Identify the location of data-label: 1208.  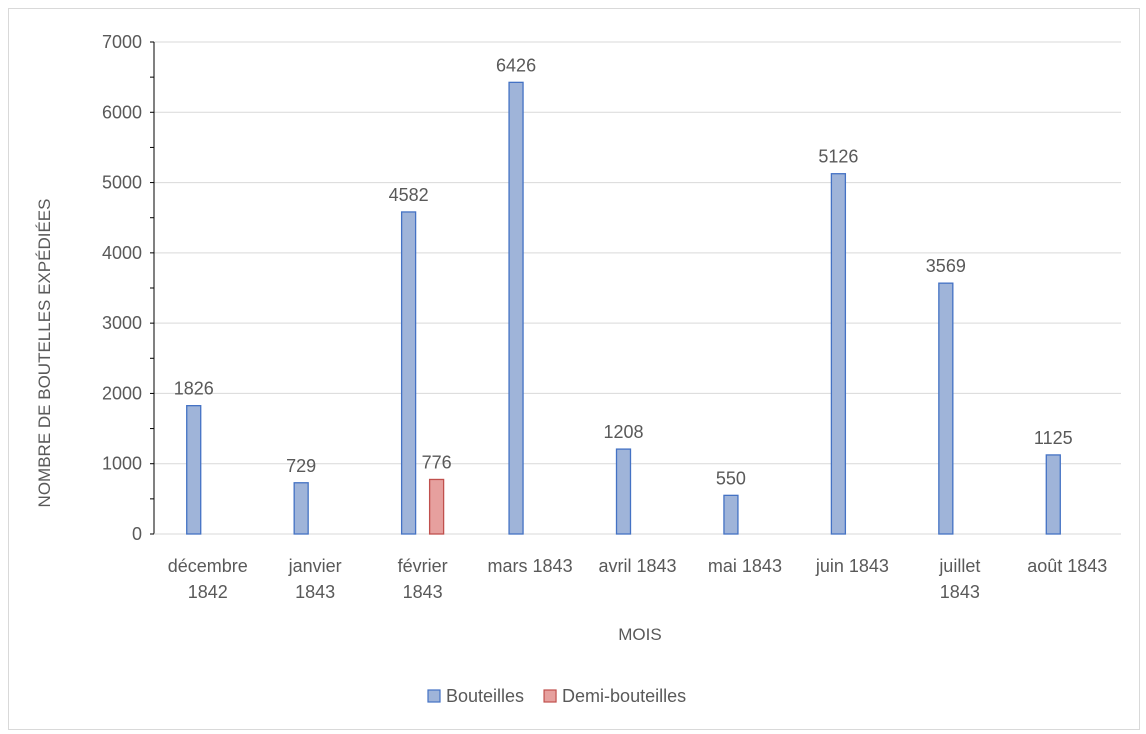
(623, 432).